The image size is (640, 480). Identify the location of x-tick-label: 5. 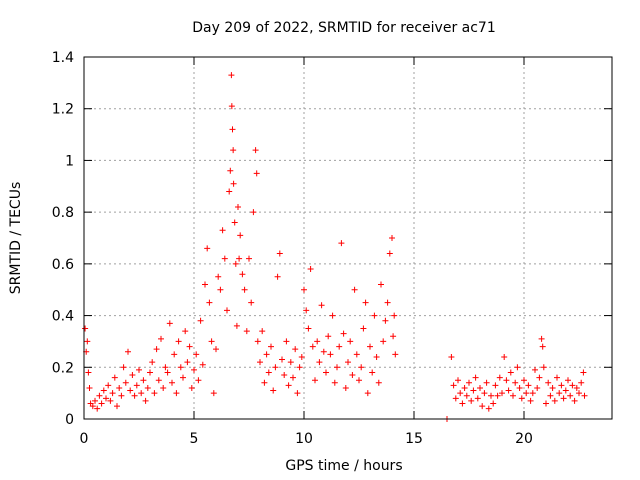
(194, 439).